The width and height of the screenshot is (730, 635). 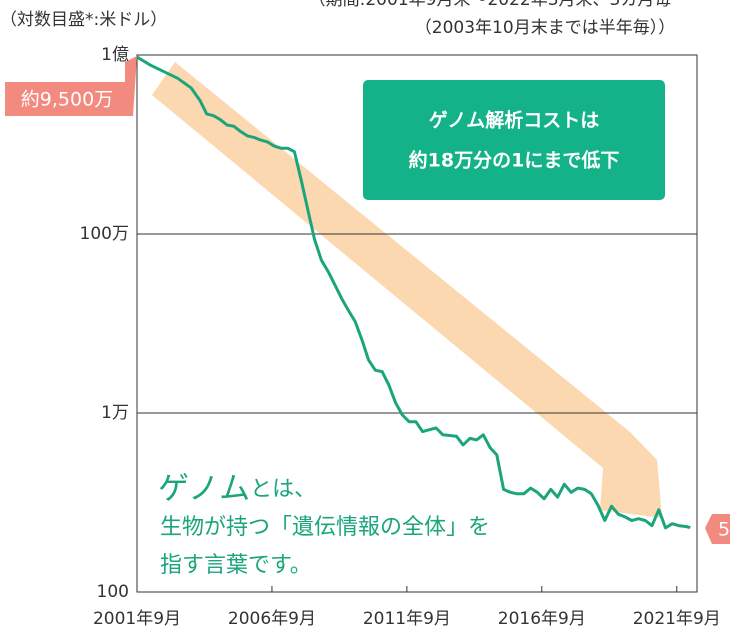 I want to click on y-tick-label: 100万, so click(x=104, y=234).